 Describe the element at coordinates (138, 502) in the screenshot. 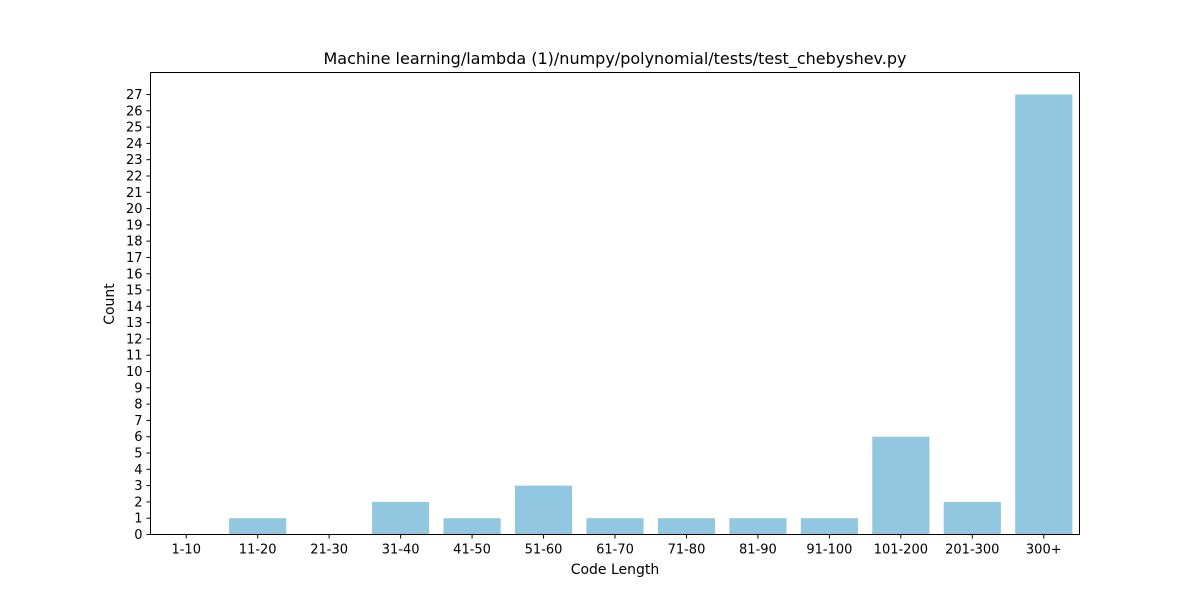

I see `y-tick-label: 2` at that location.